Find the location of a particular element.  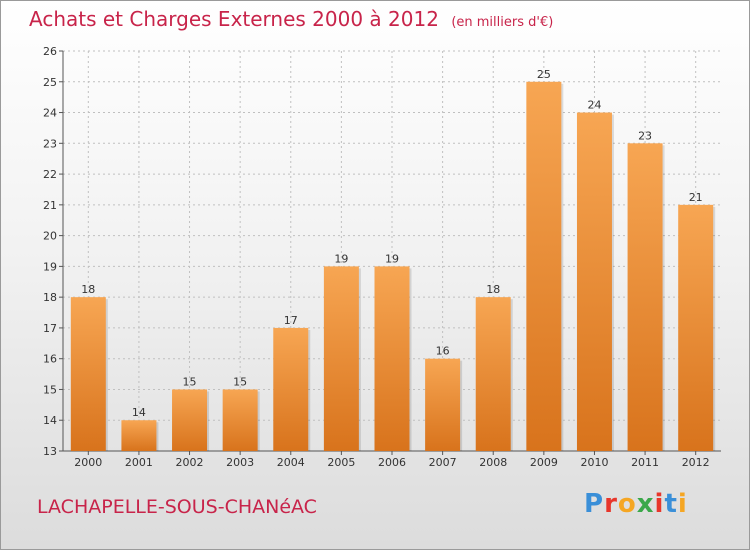

x-tick-label: 2008 is located at coordinates (493, 462).